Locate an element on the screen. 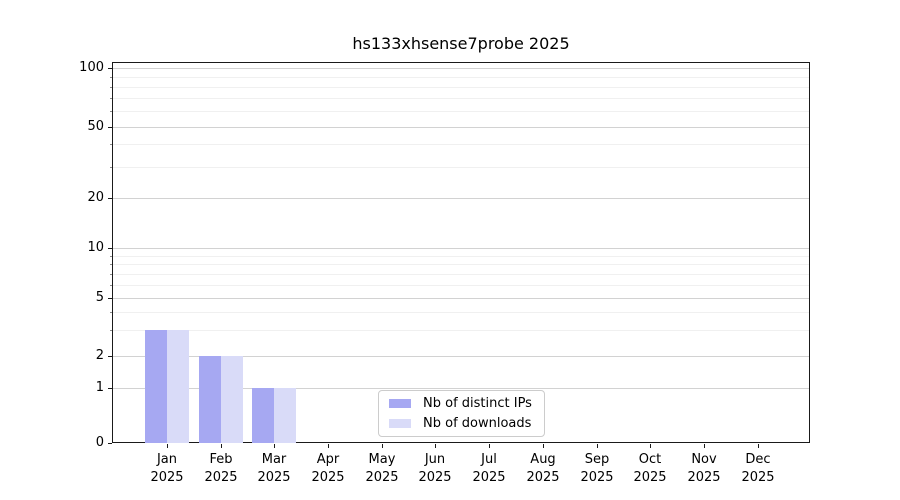 The width and height of the screenshot is (900, 500). x-tick-label: Apr 2025 is located at coordinates (328, 468).